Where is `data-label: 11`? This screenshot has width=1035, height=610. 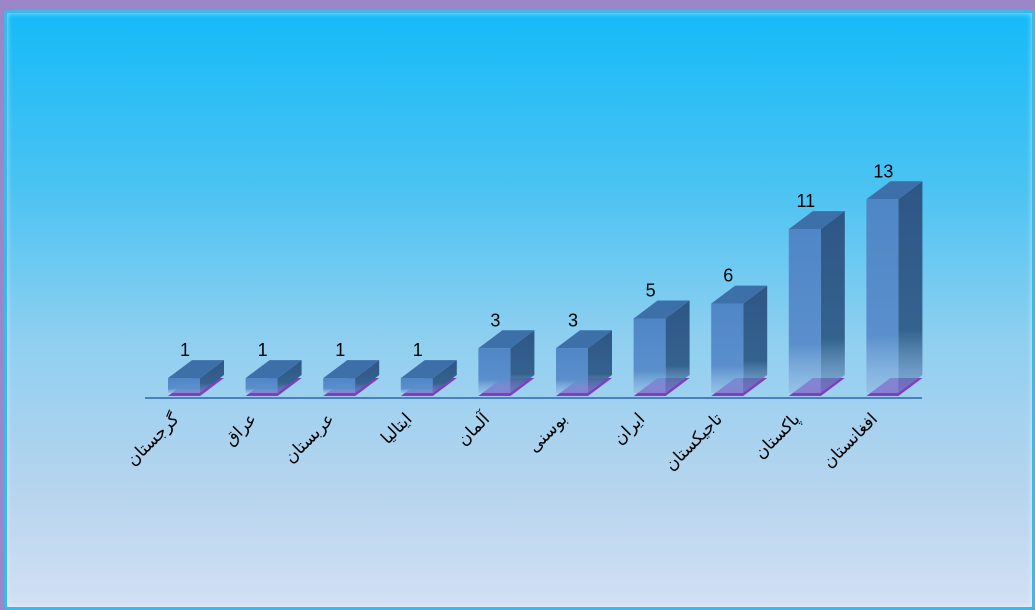 data-label: 11 is located at coordinates (805, 201).